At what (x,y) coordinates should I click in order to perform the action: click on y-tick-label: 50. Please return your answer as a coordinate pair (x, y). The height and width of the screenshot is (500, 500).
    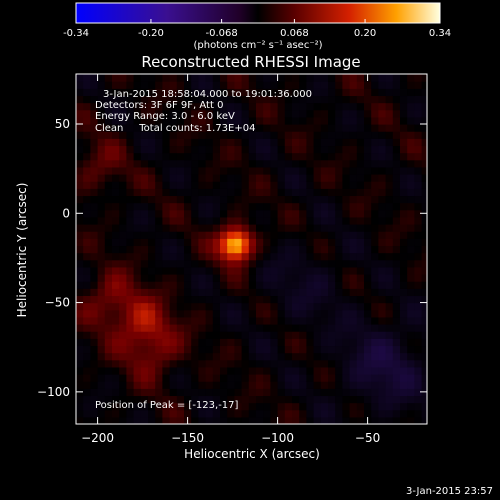
    Looking at the image, I should click on (62, 124).